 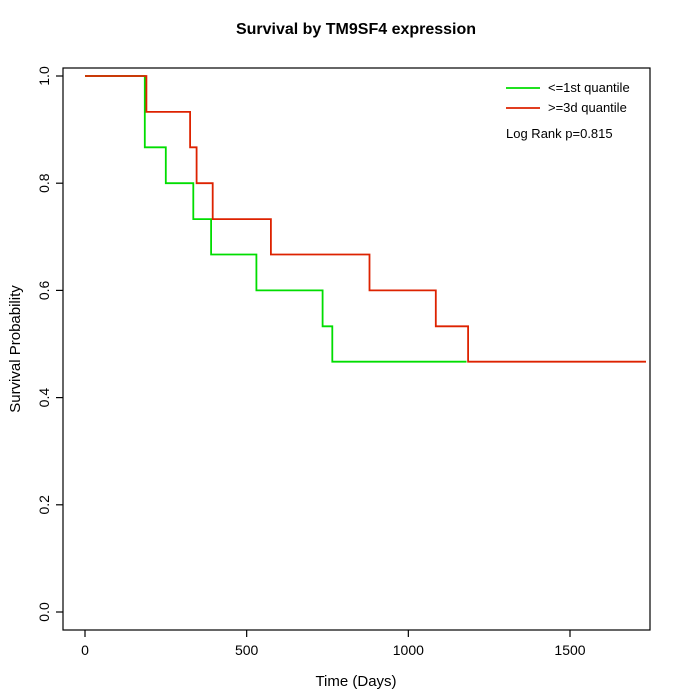 I want to click on y-tick-label: 0.0, so click(x=44, y=612).